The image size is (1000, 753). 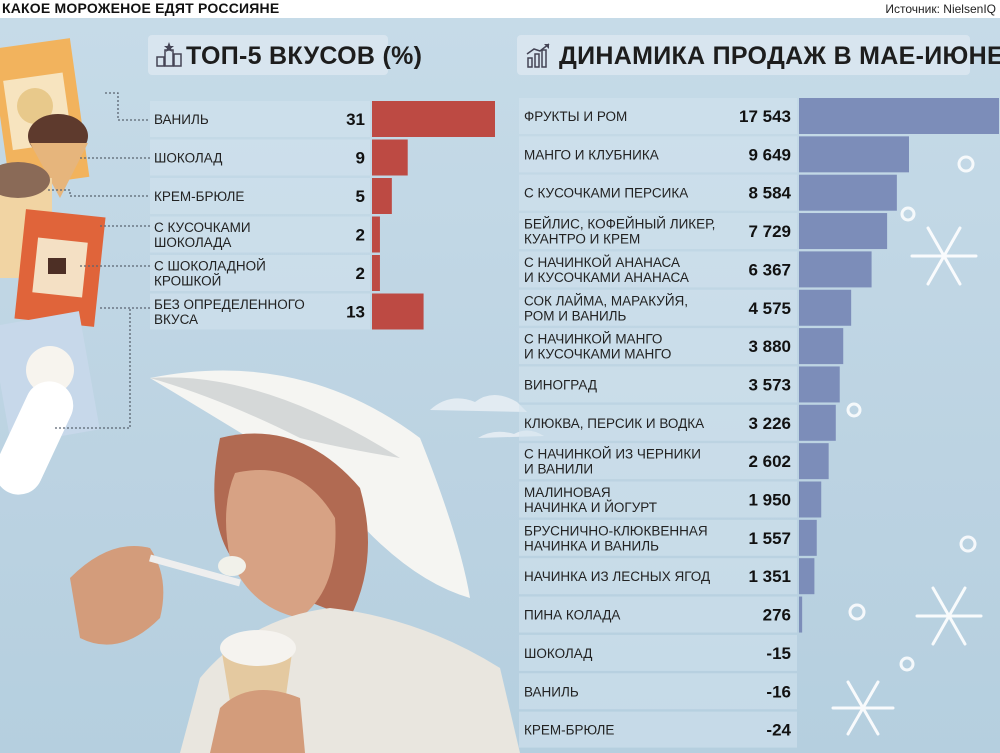 I want to click on left-value-label: 5, so click(x=360, y=196).